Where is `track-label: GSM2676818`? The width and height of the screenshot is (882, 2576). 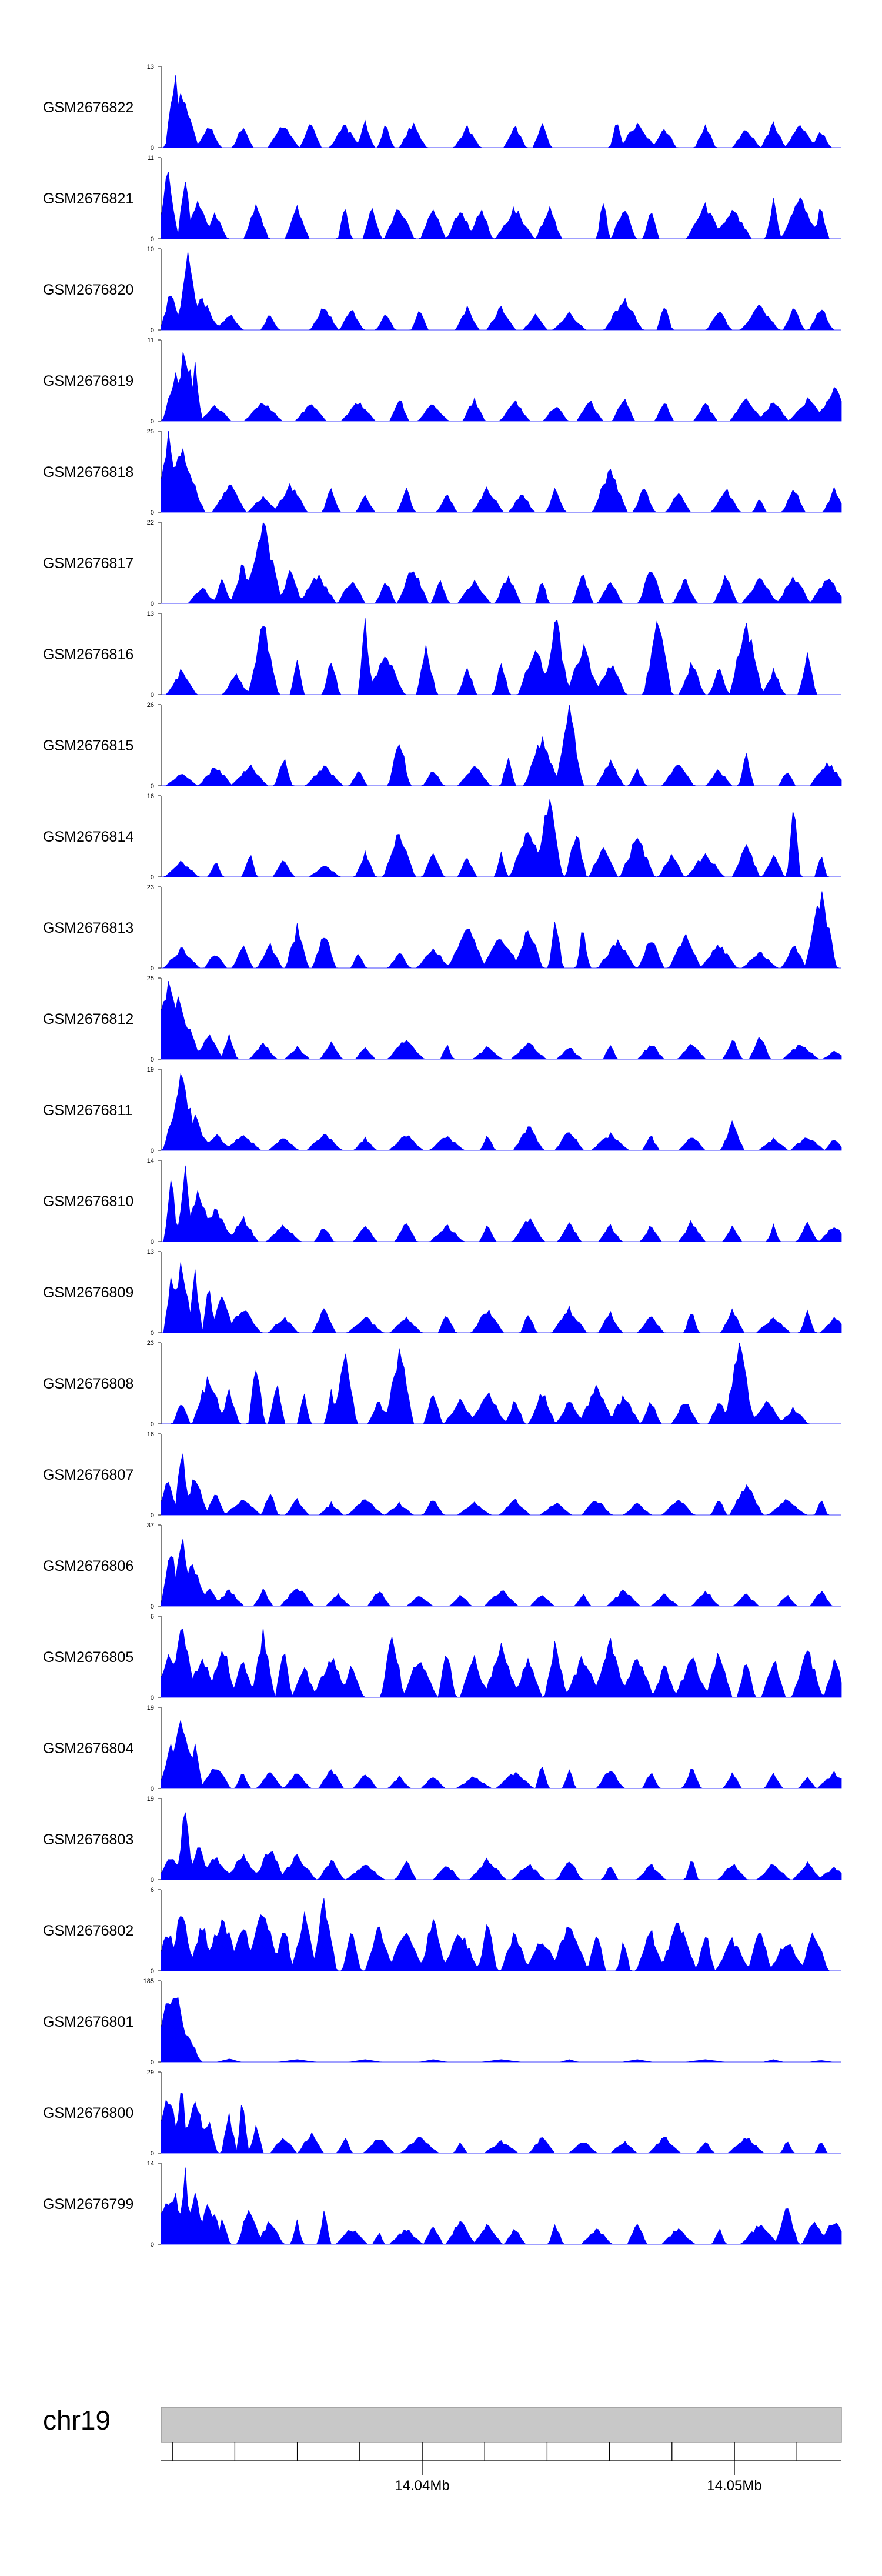 track-label: GSM2676818 is located at coordinates (88, 472).